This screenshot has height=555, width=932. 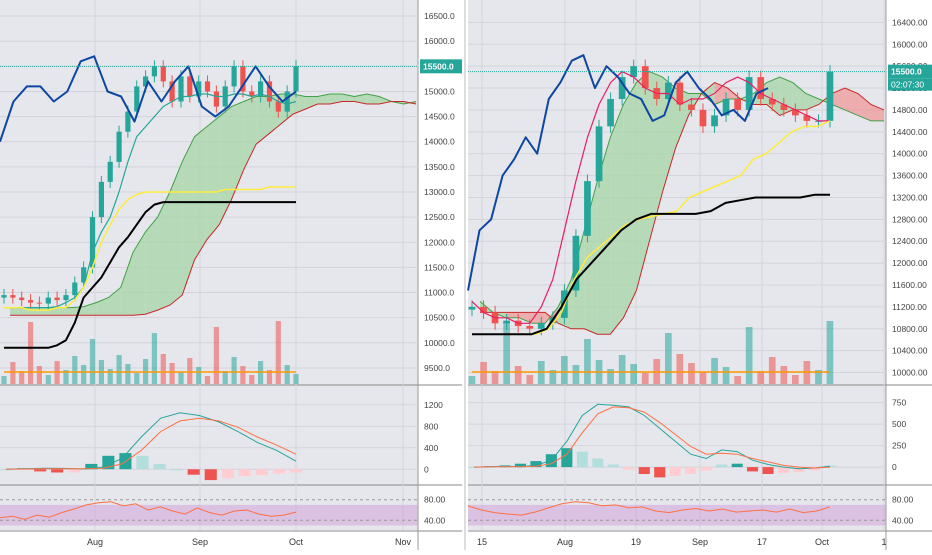 I want to click on right-x-tick-label: 1, so click(x=883, y=542).